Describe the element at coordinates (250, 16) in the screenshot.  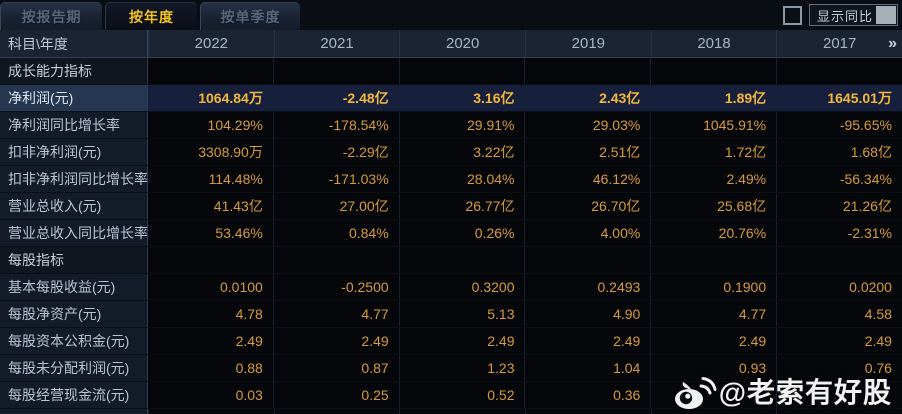
I see `tab-quarterly: 按单季度` at that location.